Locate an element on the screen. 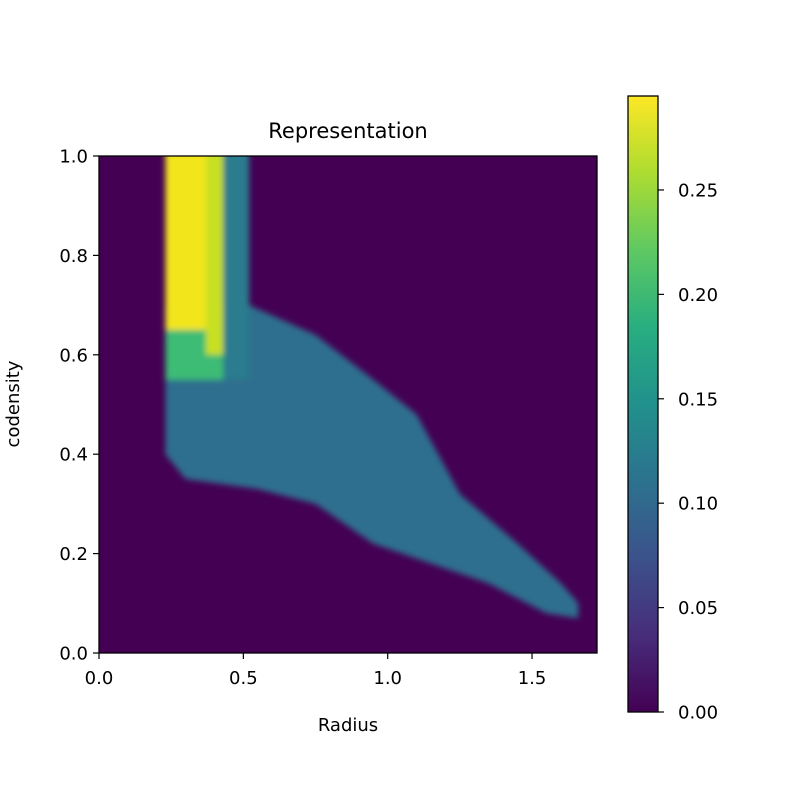 This screenshot has height=800, width=800. colorbar-tick-label: 0.15 is located at coordinates (698, 399).